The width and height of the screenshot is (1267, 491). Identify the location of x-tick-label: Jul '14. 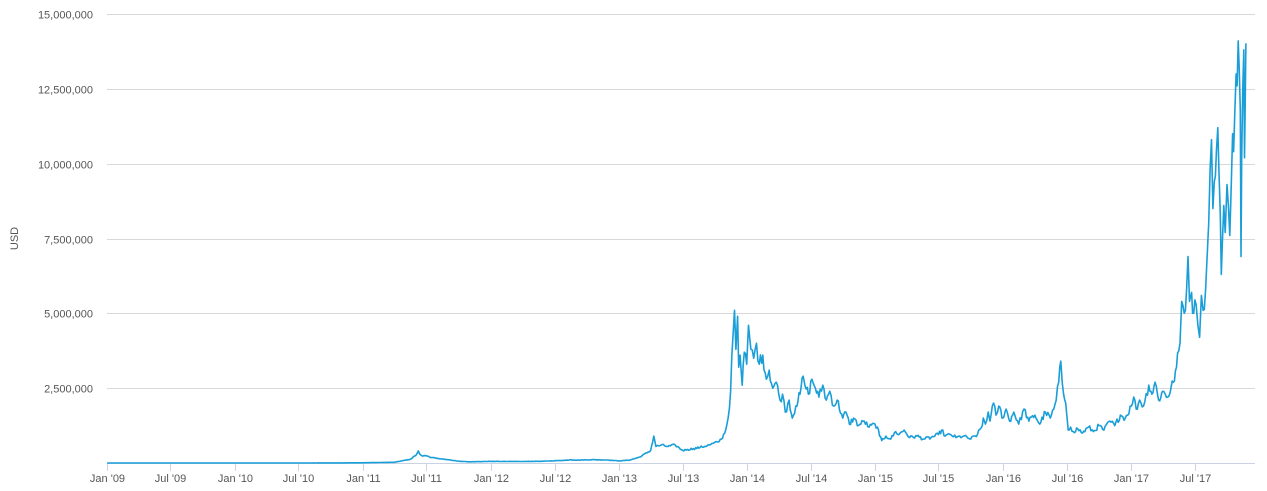
(811, 479).